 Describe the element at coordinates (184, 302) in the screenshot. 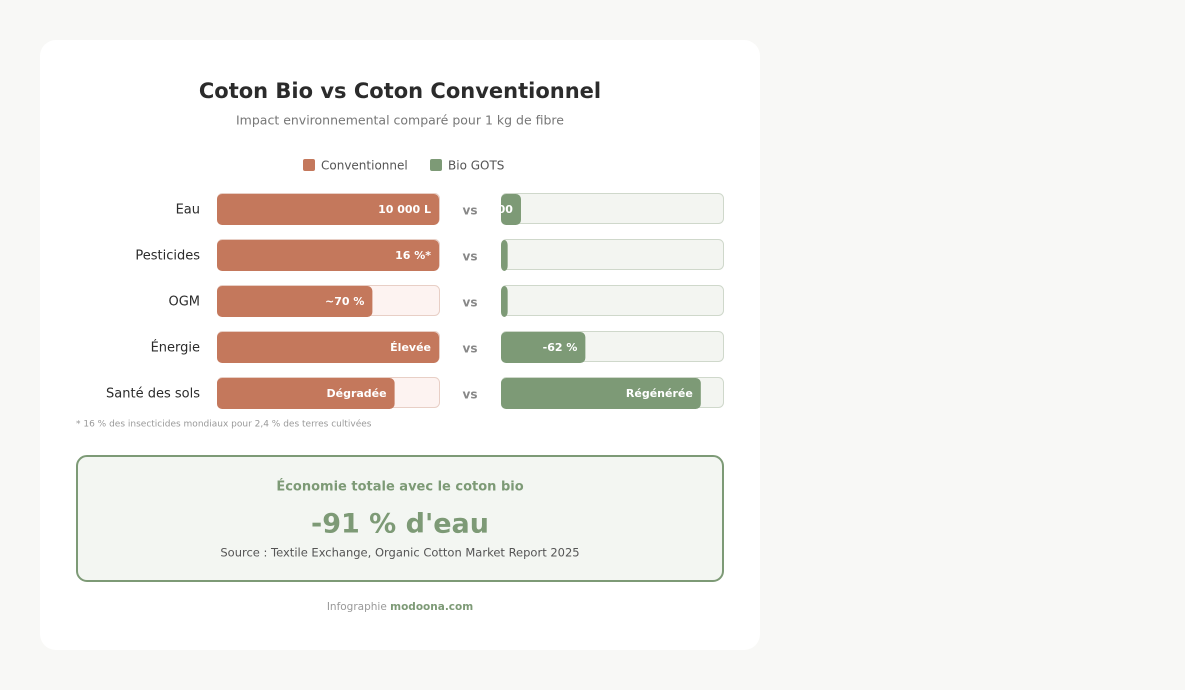

I see `category-label: OGM` at that location.